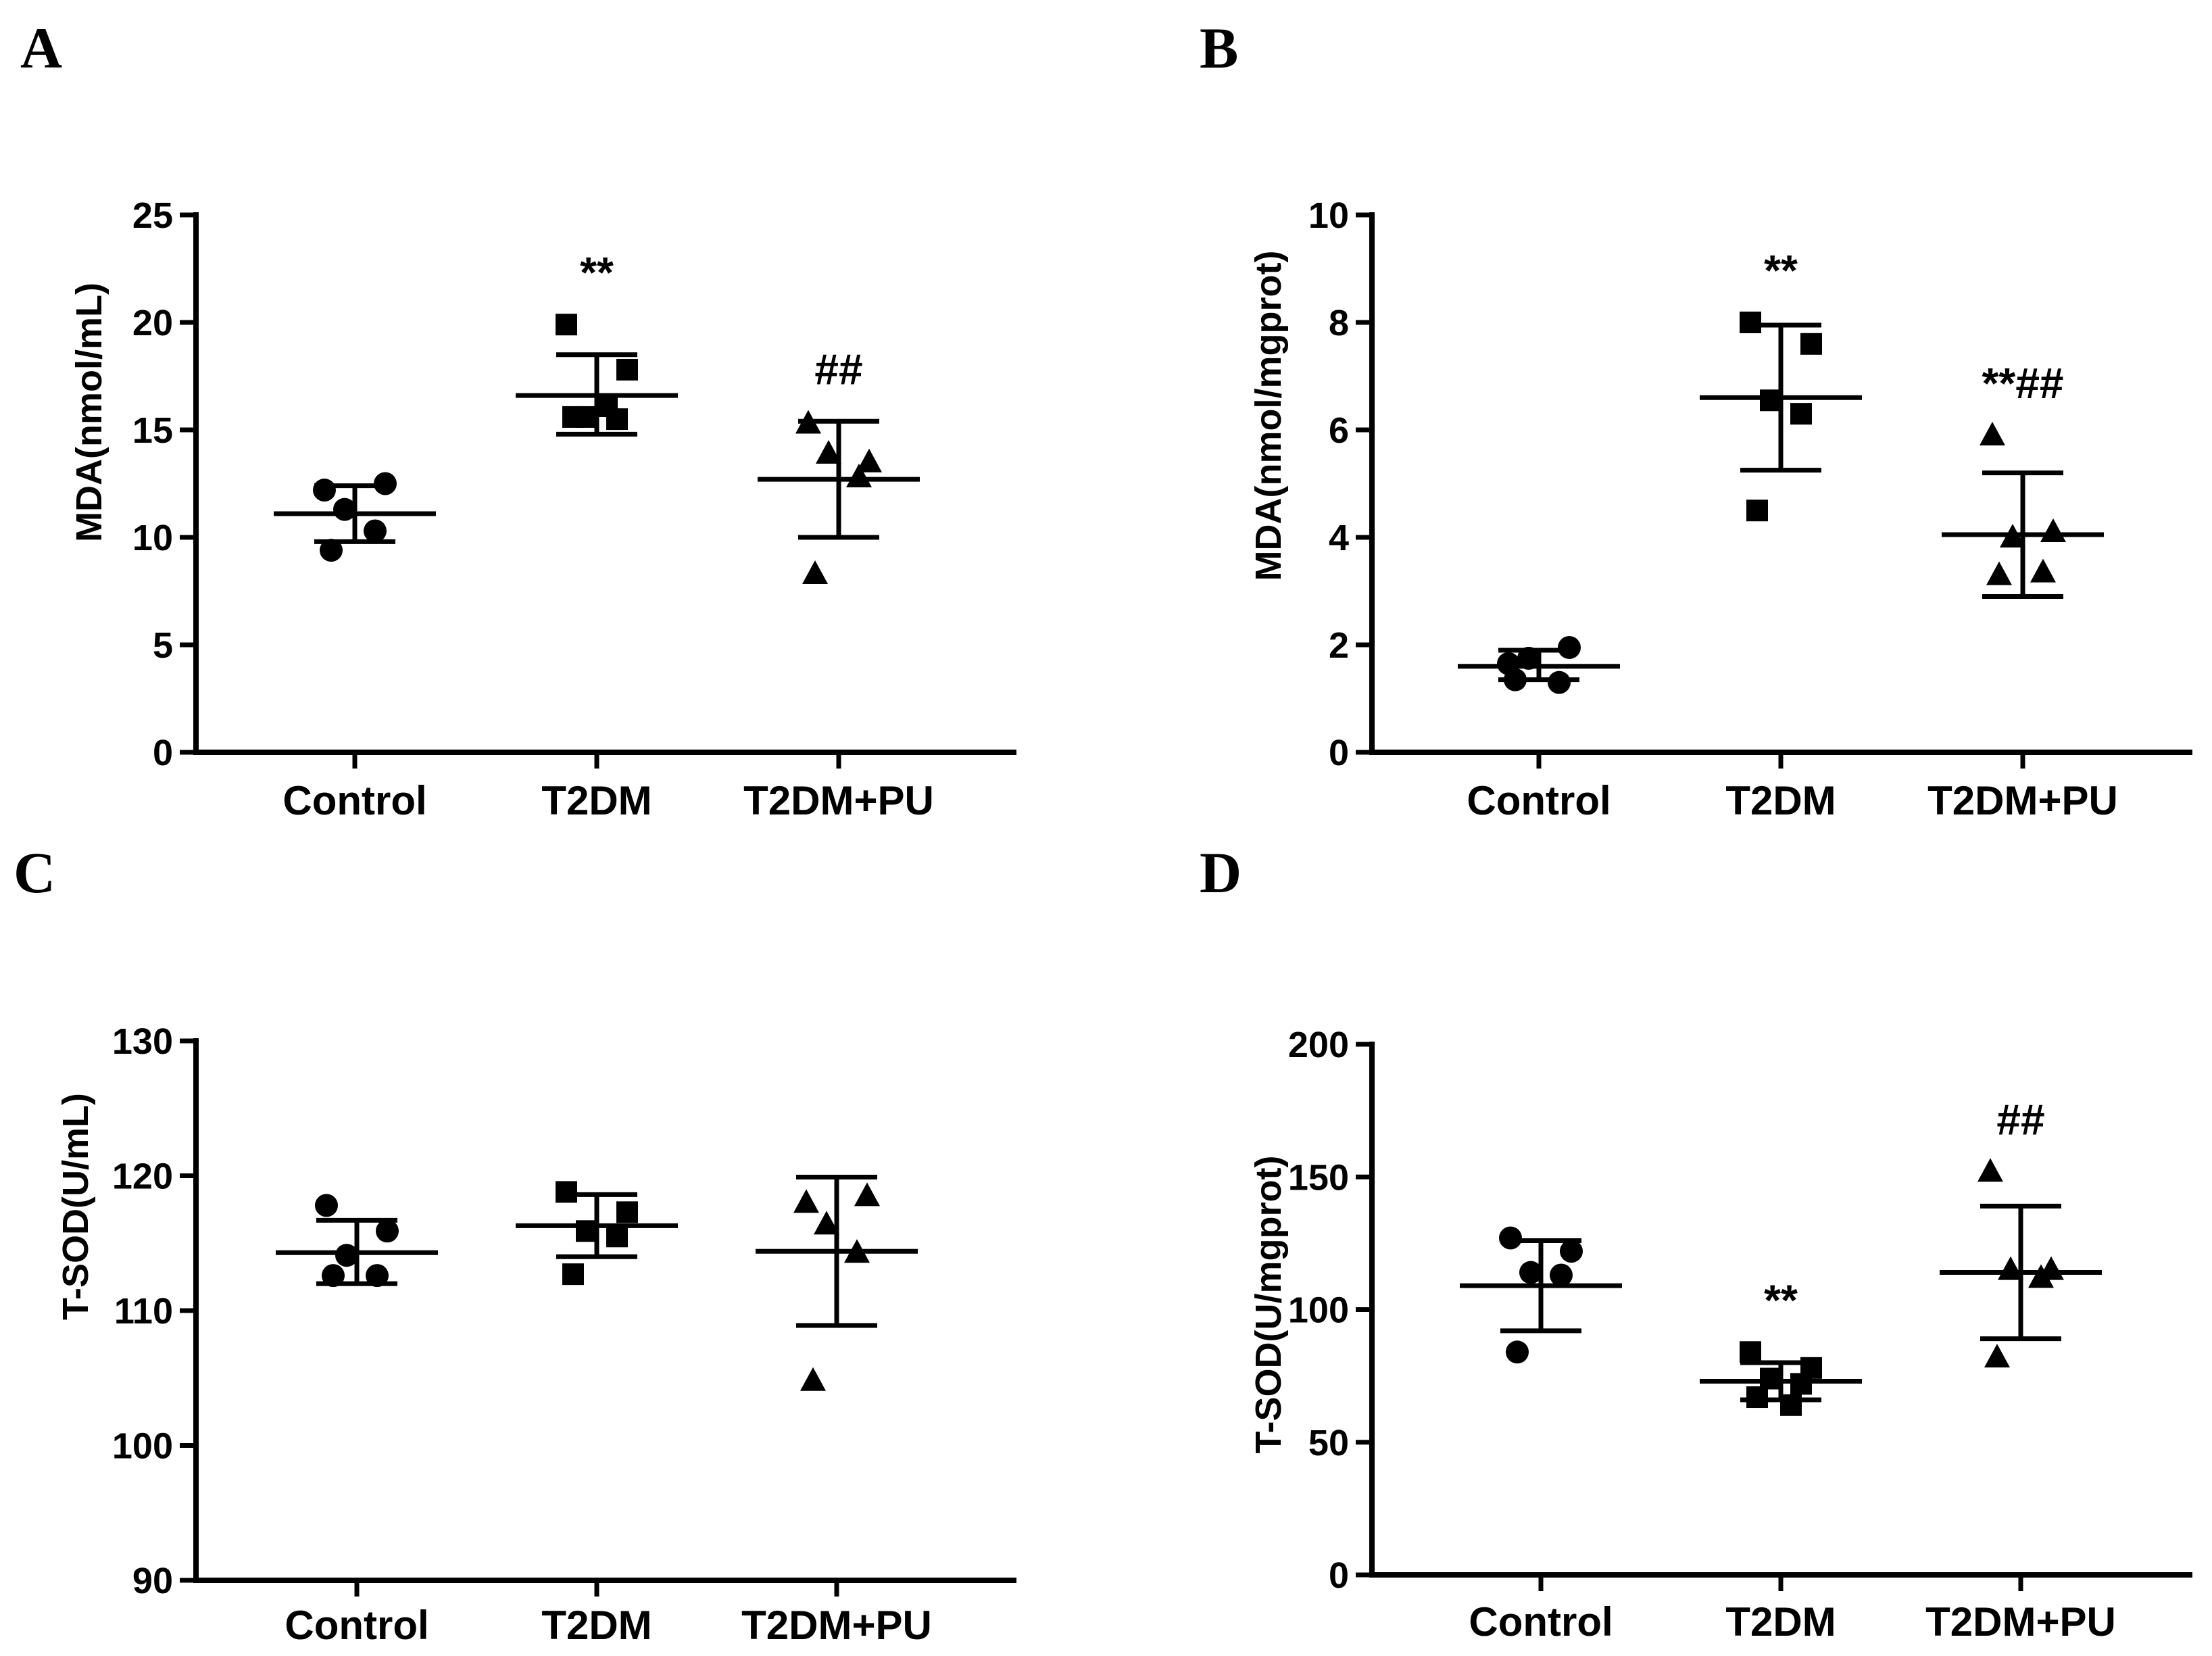 This screenshot has width=2212, height=1656. Describe the element at coordinates (34, 872) in the screenshot. I see `panel-letter: C` at that location.